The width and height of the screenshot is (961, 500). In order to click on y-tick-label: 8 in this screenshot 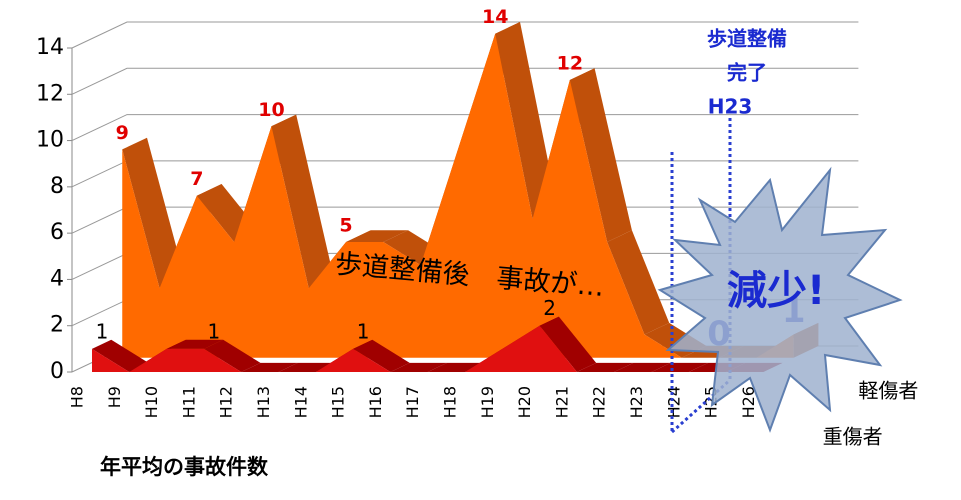, I will do `click(57, 186)`.